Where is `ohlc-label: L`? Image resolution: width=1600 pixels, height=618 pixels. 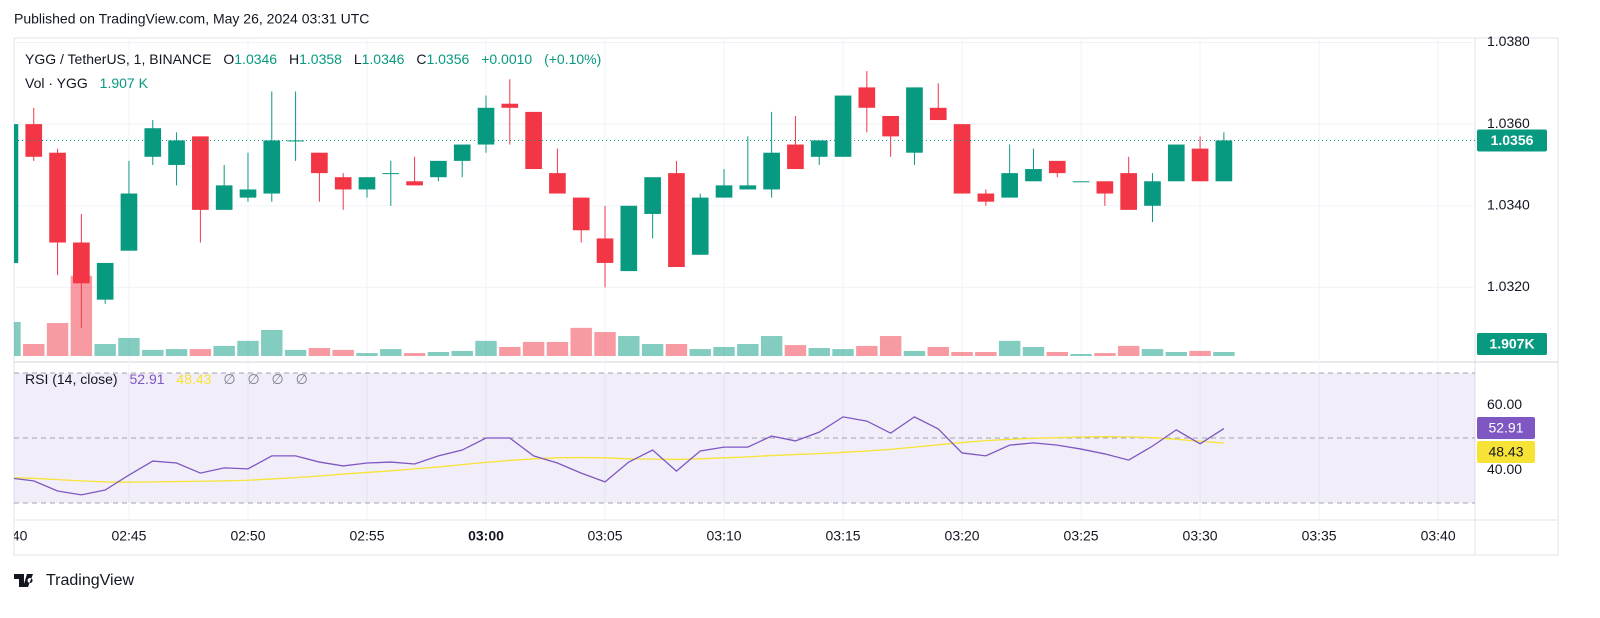 ohlc-label: L is located at coordinates (358, 59).